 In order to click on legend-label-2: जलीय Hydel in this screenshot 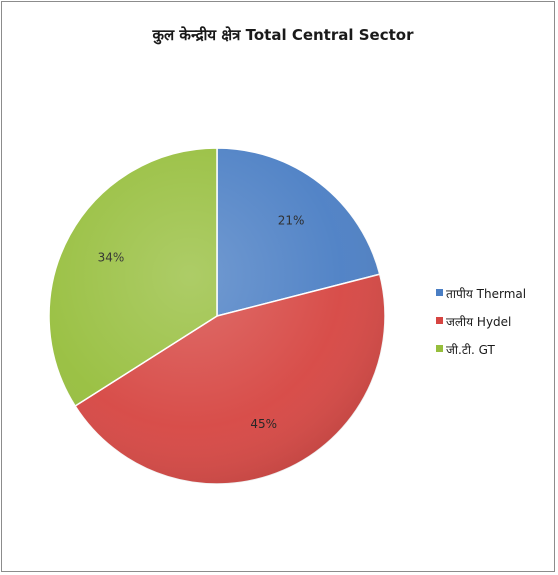, I will do `click(478, 322)`.